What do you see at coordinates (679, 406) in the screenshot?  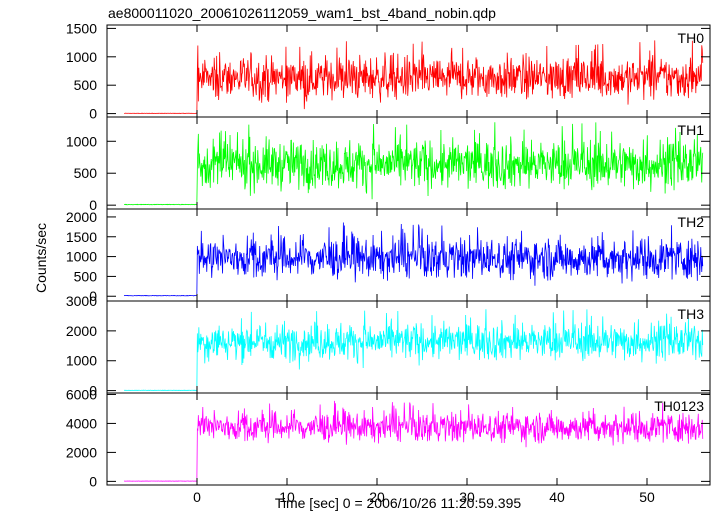 I see `panel-label-th0123: TH0123` at bounding box center [679, 406].